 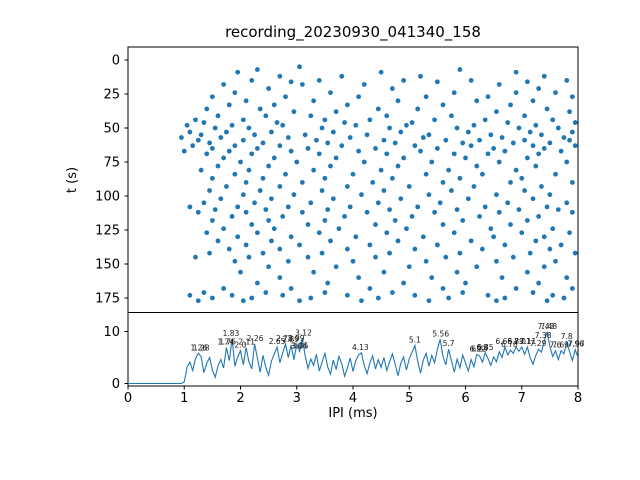 What do you see at coordinates (297, 398) in the screenshot?
I see `x-tick-label: 3` at bounding box center [297, 398].